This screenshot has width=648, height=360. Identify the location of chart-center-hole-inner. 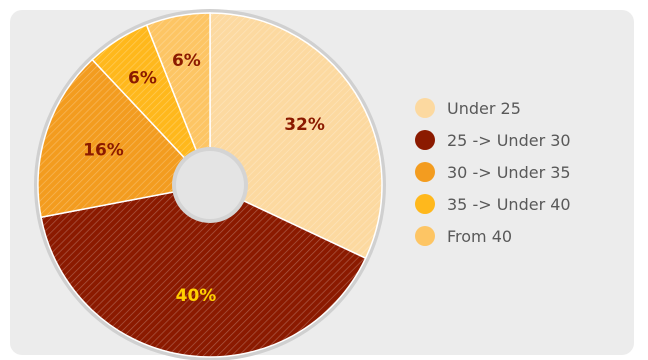
(210, 185).